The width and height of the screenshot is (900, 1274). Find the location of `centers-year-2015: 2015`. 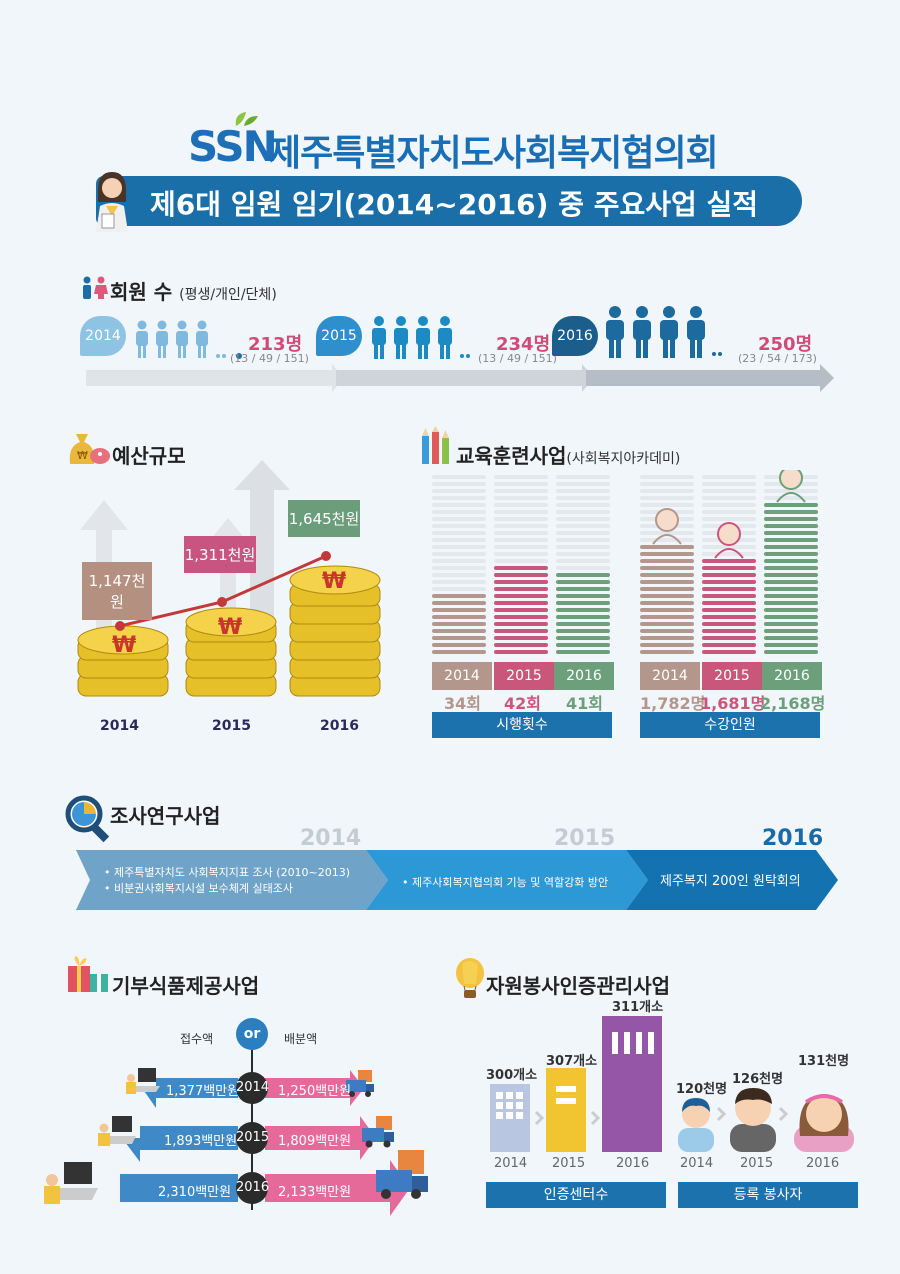

centers-year-2015: 2015 is located at coordinates (569, 1163).